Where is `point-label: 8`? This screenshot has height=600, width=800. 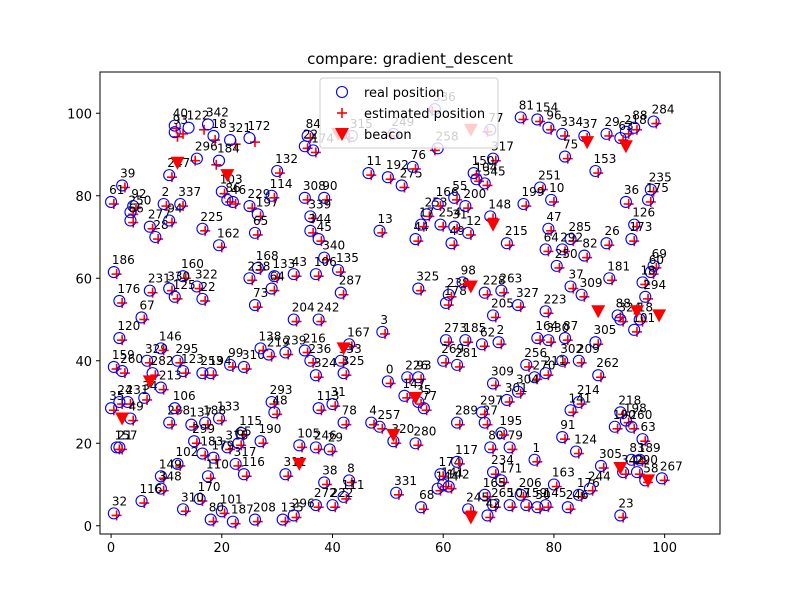
point-label: 8 is located at coordinates (351, 468).